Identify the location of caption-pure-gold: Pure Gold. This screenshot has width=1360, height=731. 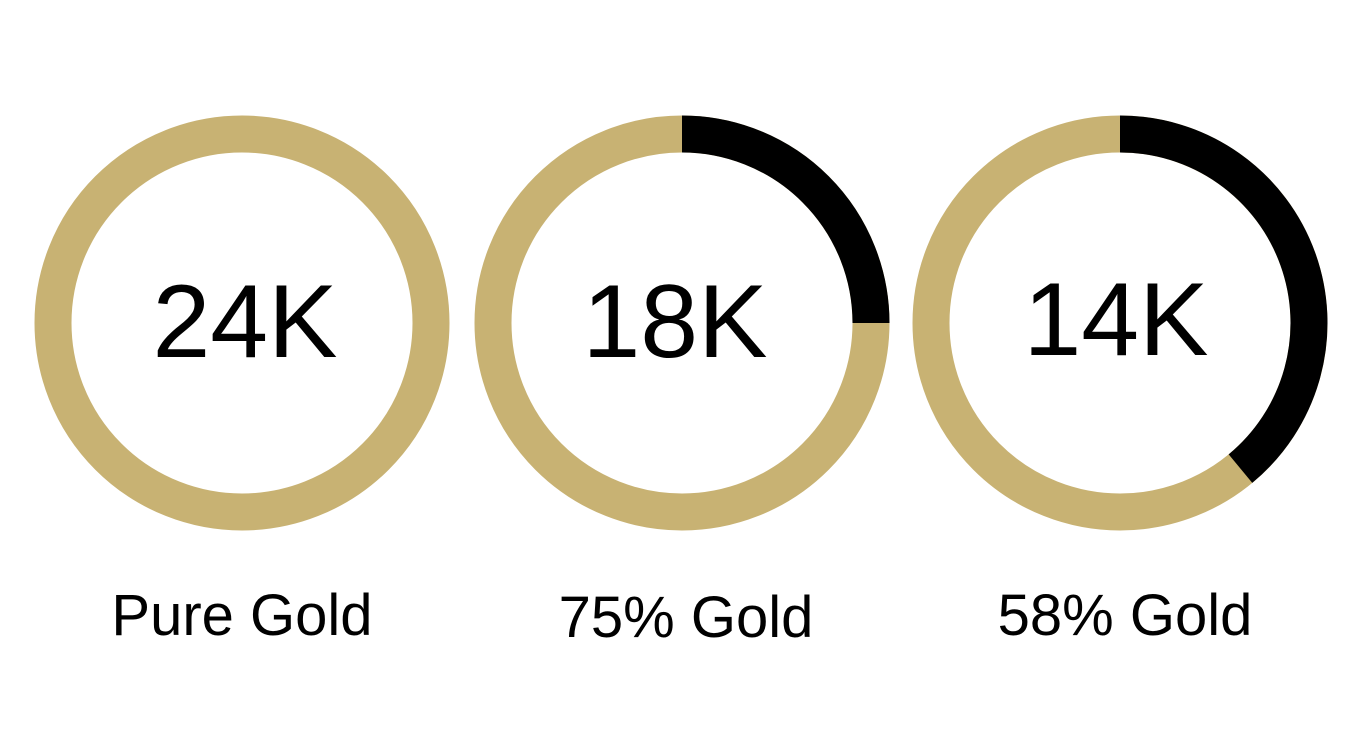
(241, 615).